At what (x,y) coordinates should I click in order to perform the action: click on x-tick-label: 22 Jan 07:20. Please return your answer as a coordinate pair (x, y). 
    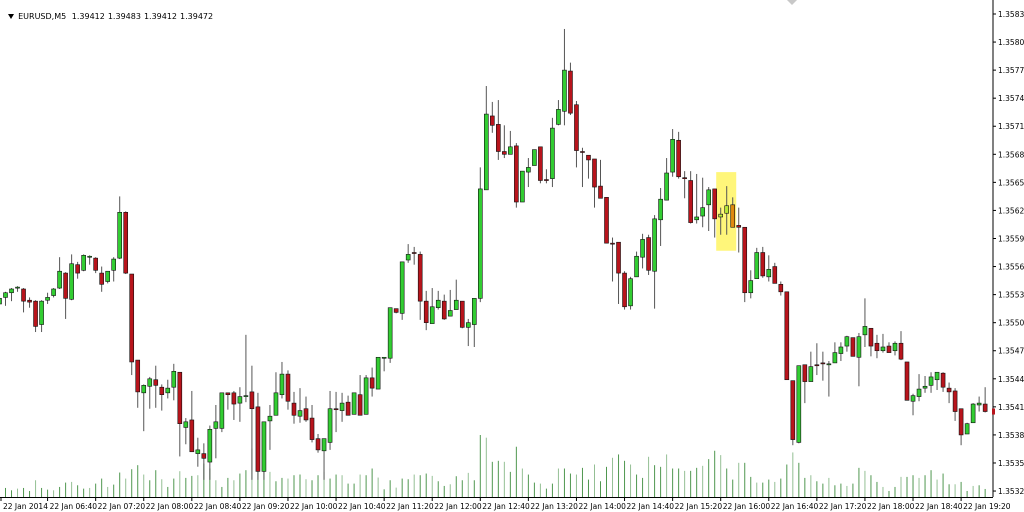
    Looking at the image, I should click on (122, 506).